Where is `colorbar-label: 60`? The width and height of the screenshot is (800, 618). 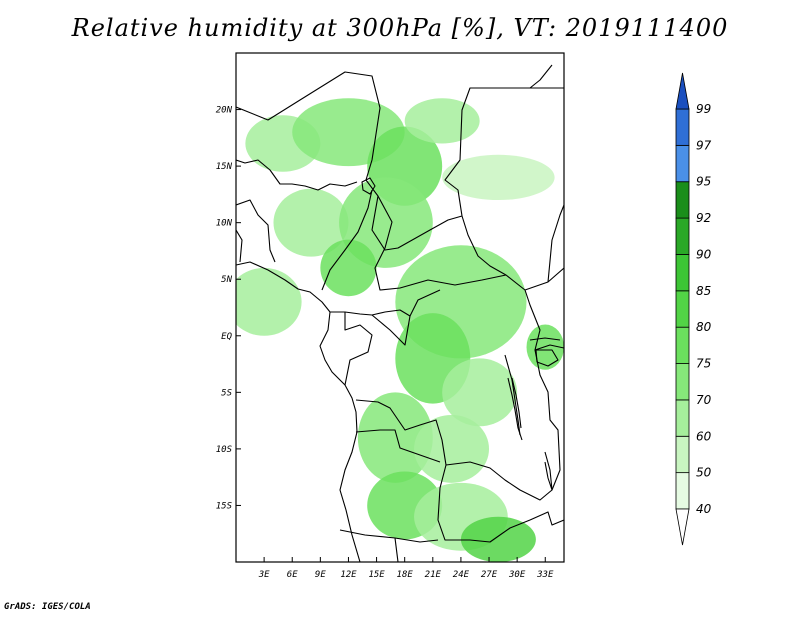 colorbar-label: 60 is located at coordinates (704, 436).